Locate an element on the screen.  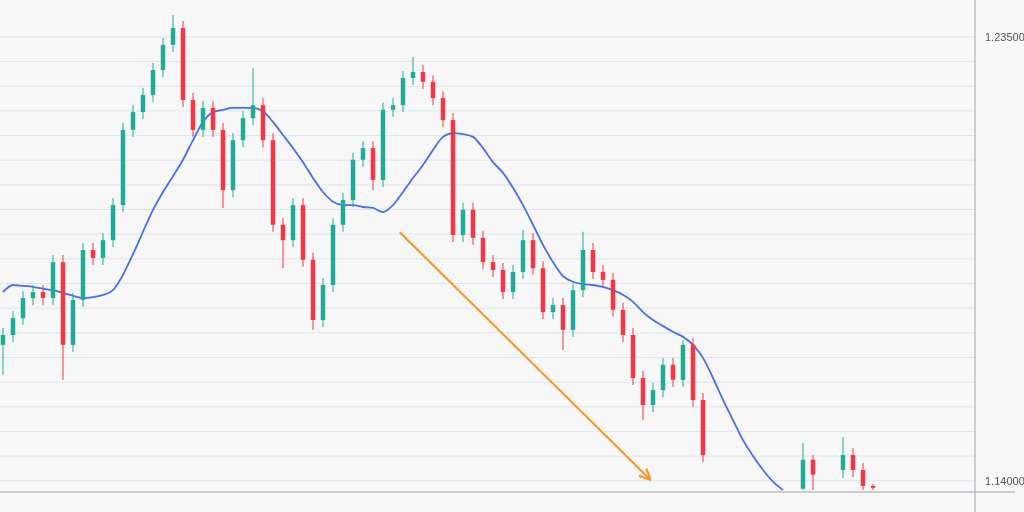
y-tick-label: 1.23500 is located at coordinates (1004, 36).